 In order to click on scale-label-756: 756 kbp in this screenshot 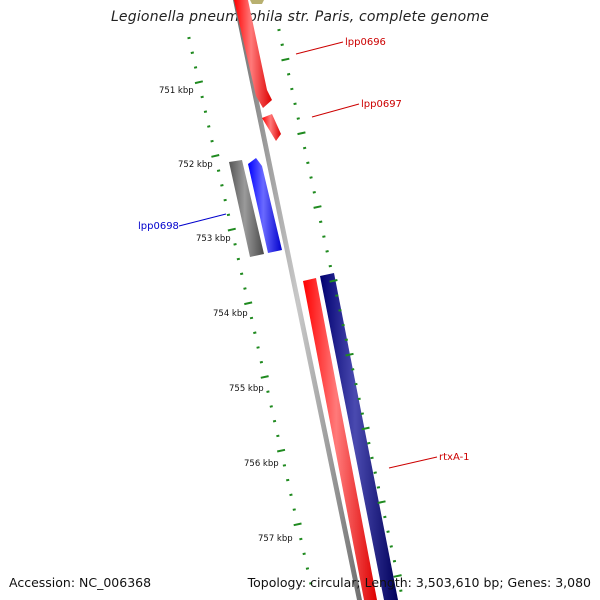, I will do `click(261, 464)`.